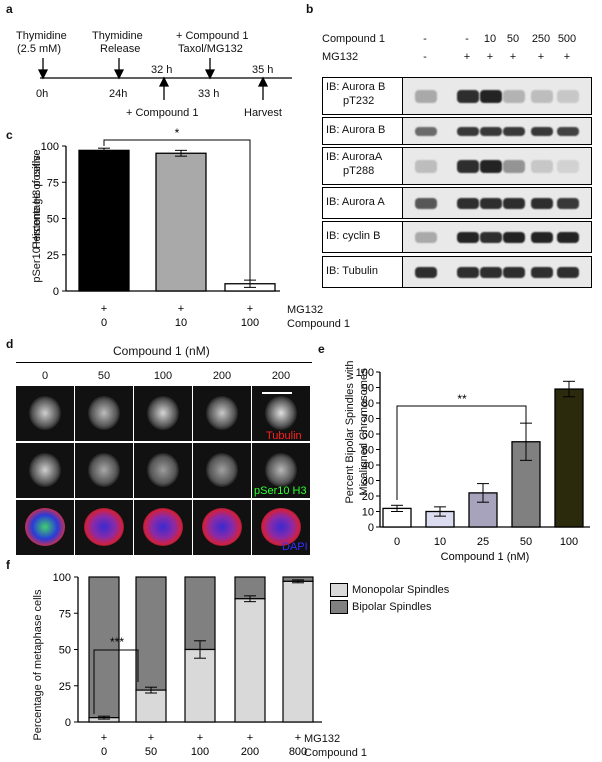  Describe the element at coordinates (117, 36) in the screenshot. I see `release-label-1: Thymidine` at that location.